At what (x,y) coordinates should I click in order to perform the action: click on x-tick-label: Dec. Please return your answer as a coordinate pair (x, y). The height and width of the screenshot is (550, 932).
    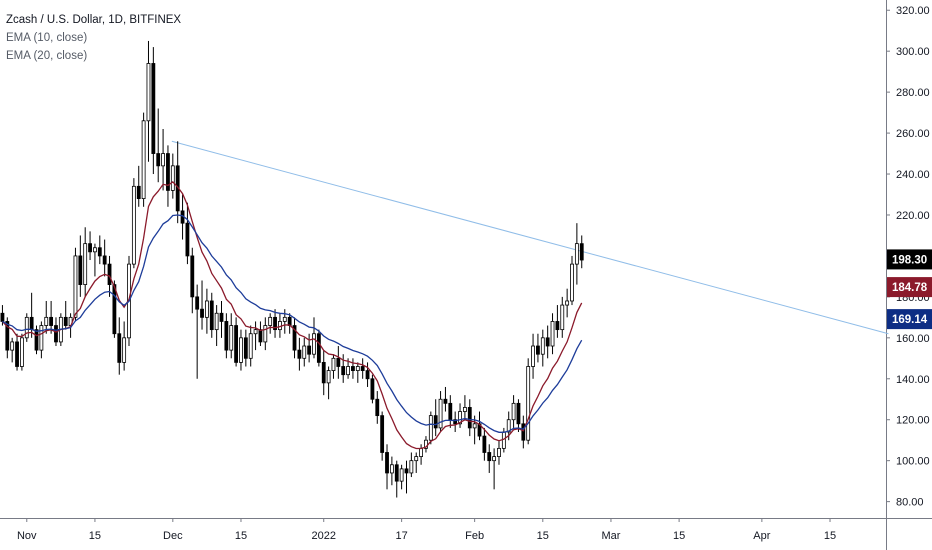
    Looking at the image, I should click on (173, 536).